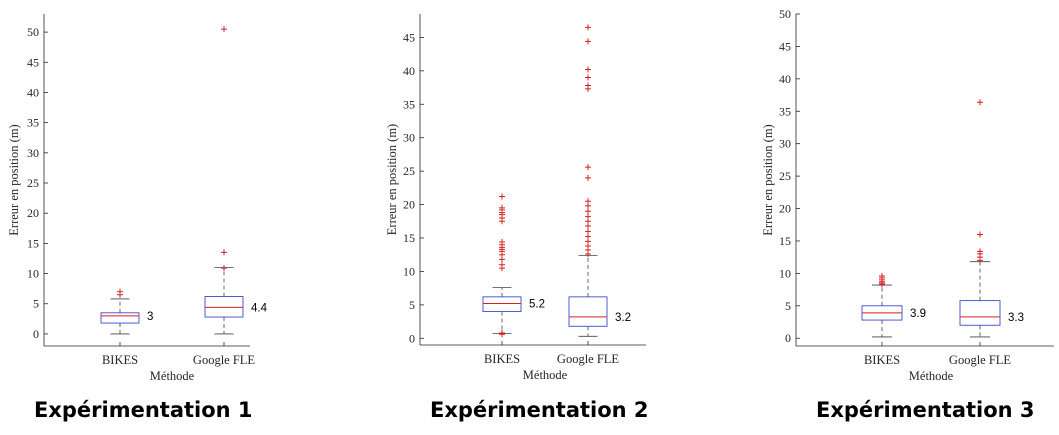 The height and width of the screenshot is (435, 1059). I want to click on caption-1: Expérimentation 1, so click(154, 410).